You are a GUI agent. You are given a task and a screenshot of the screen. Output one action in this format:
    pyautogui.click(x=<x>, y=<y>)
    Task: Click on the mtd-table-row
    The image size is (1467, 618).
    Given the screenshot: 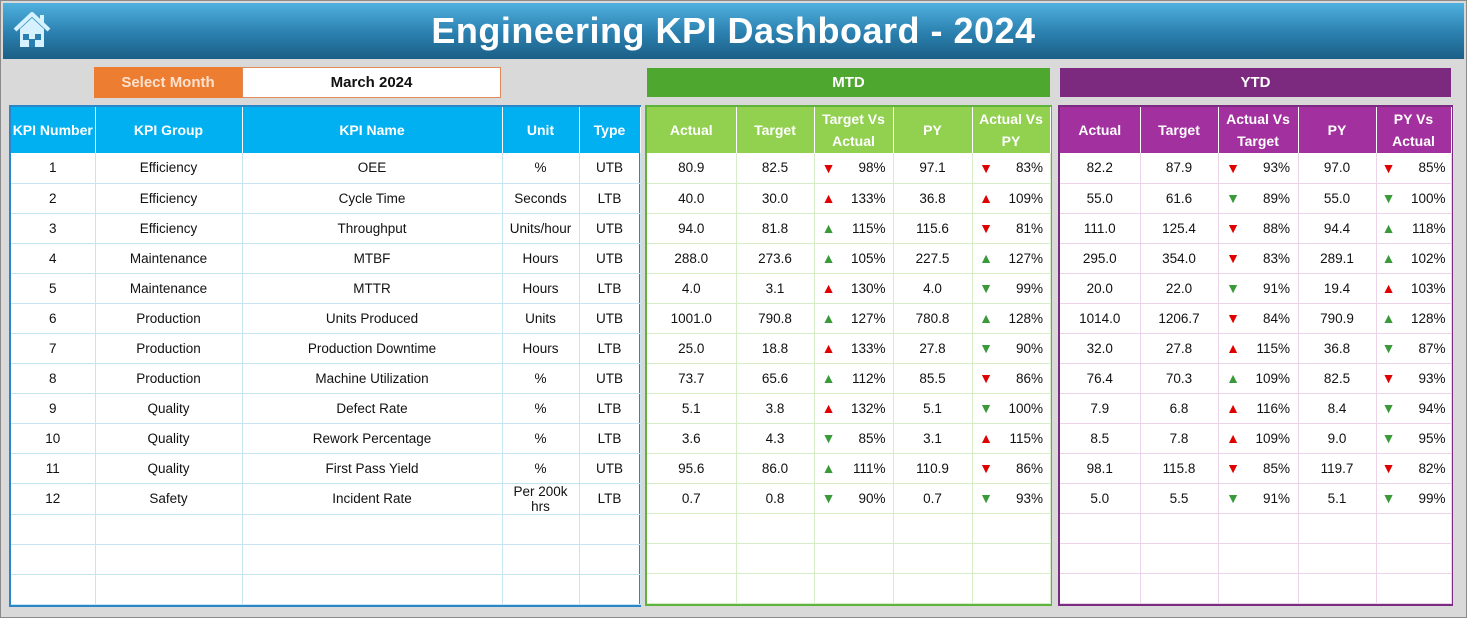 What is the action you would take?
    pyautogui.click(x=849, y=558)
    